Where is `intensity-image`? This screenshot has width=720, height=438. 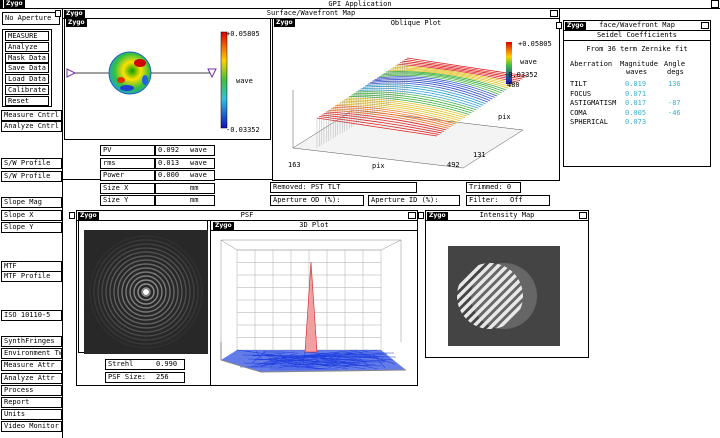
intensity-image is located at coordinates (504, 296).